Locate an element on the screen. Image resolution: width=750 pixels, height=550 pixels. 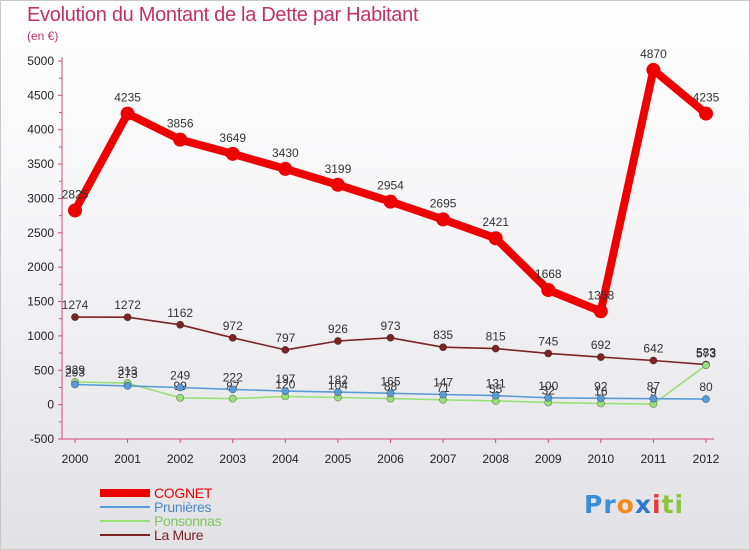
data-label-1: 131 is located at coordinates (496, 384).